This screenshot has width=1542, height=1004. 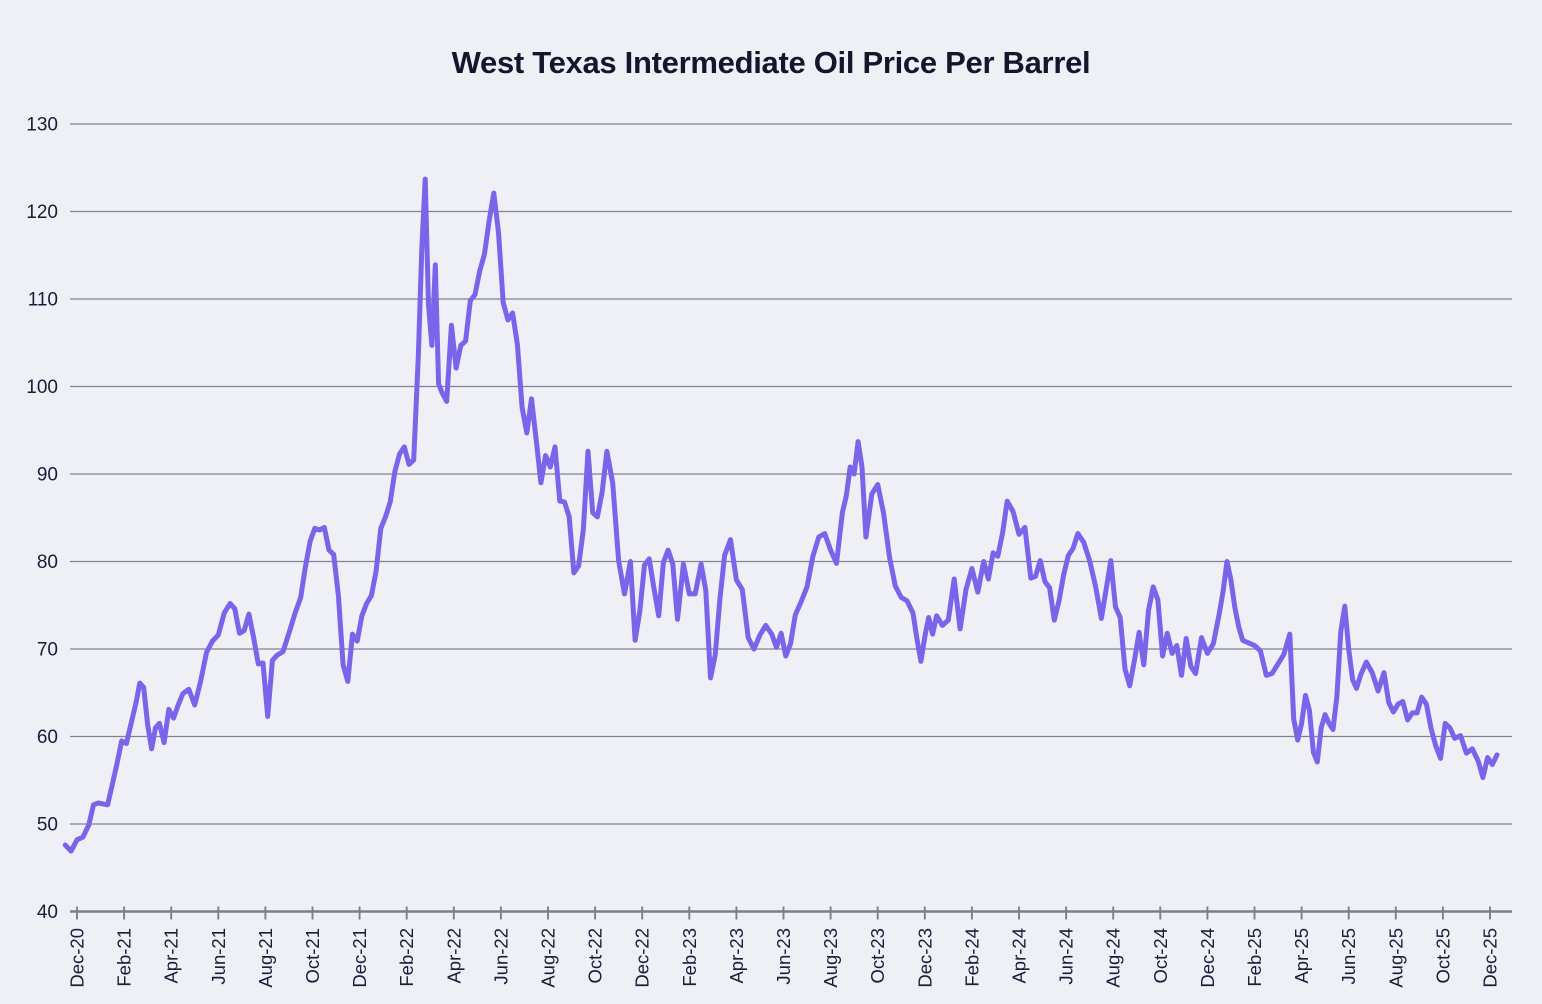 I want to click on x-tick-label: Jun-22, so click(x=500, y=956).